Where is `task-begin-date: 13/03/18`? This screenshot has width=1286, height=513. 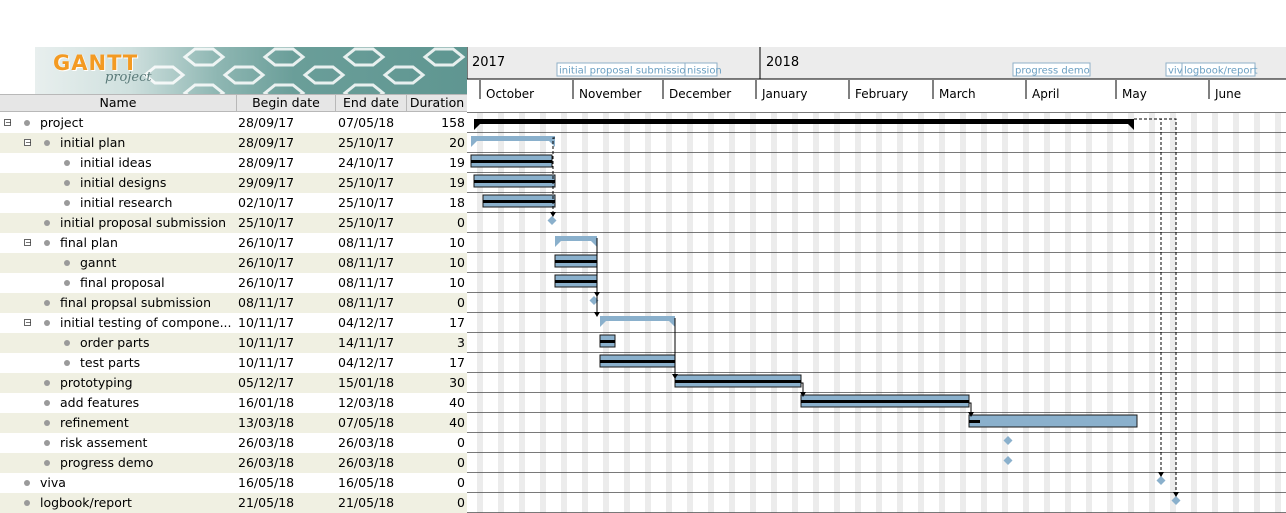
task-begin-date: 13/03/18 is located at coordinates (266, 422).